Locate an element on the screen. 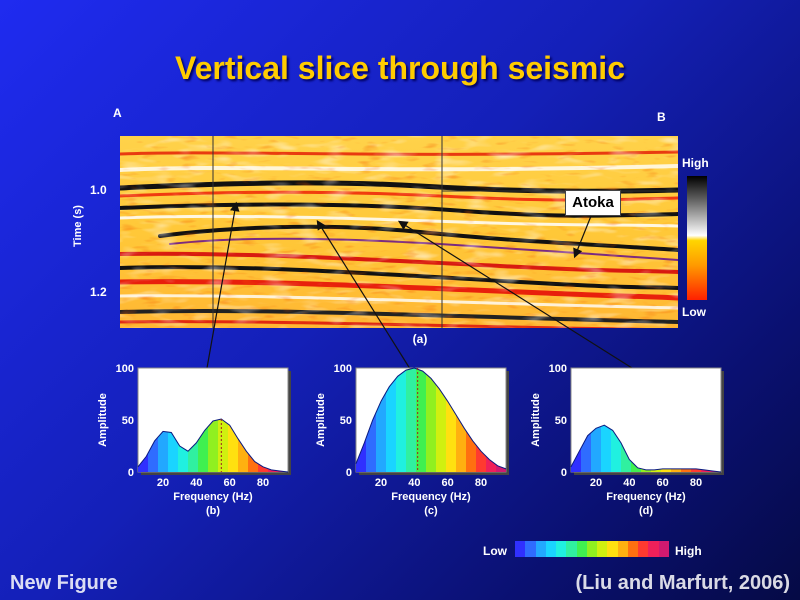 The image size is (800, 600). spectrum-chart-c: 0 50 100 20 40 60 80 Frequency (Hz) (c) Amplitude is located at coordinates (412, 440).